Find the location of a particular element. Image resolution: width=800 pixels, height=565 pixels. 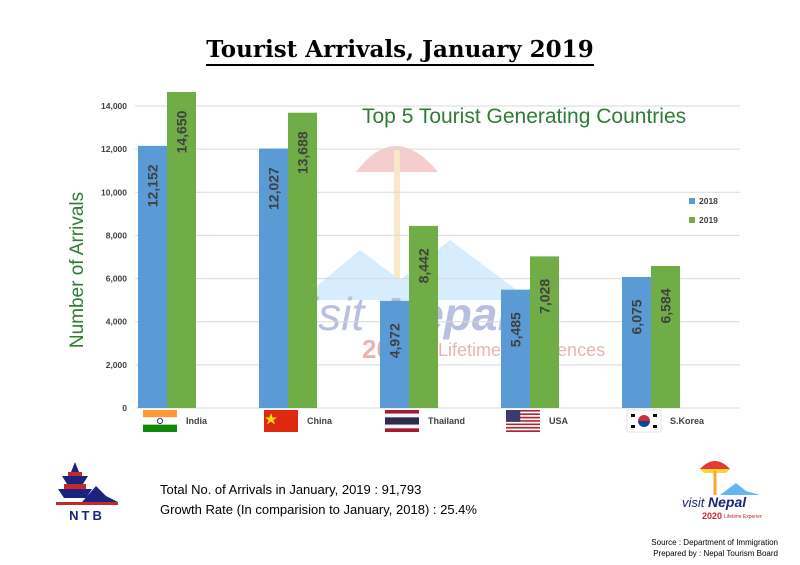

bar-2018-india is located at coordinates (152, 276).